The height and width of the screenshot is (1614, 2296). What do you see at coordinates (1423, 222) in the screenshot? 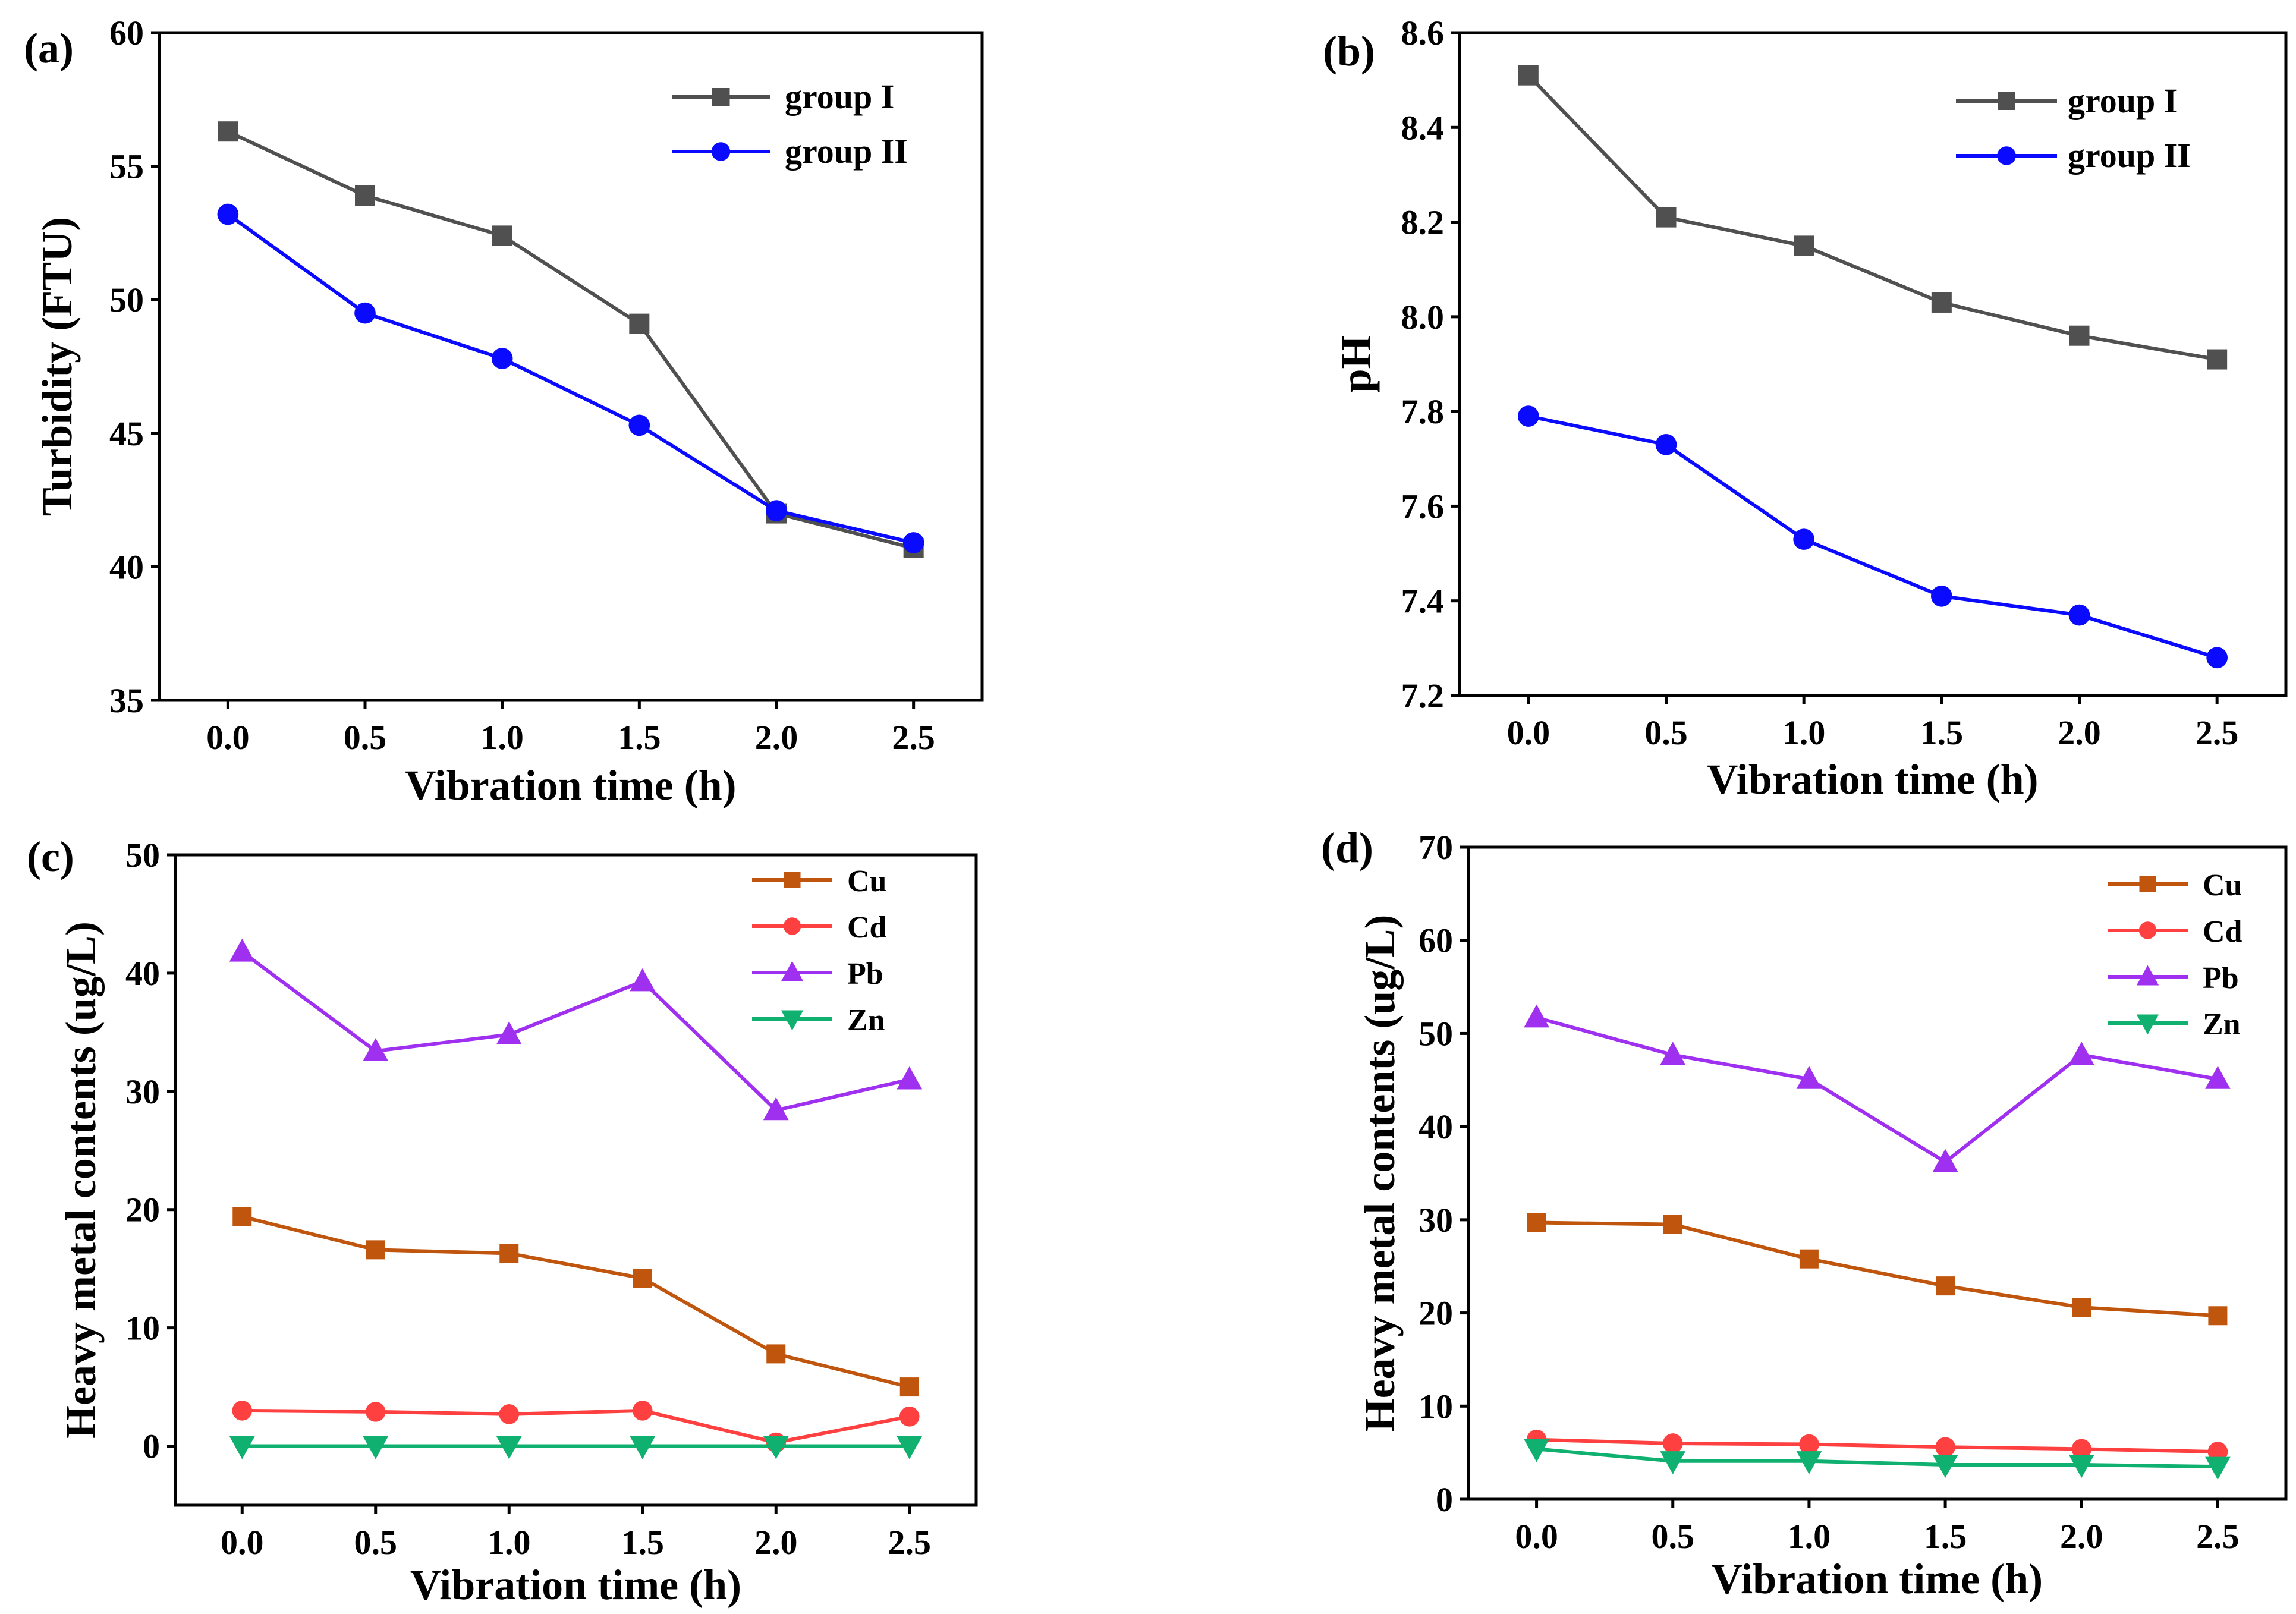
I see `y-tick-label: 8.2` at bounding box center [1423, 222].